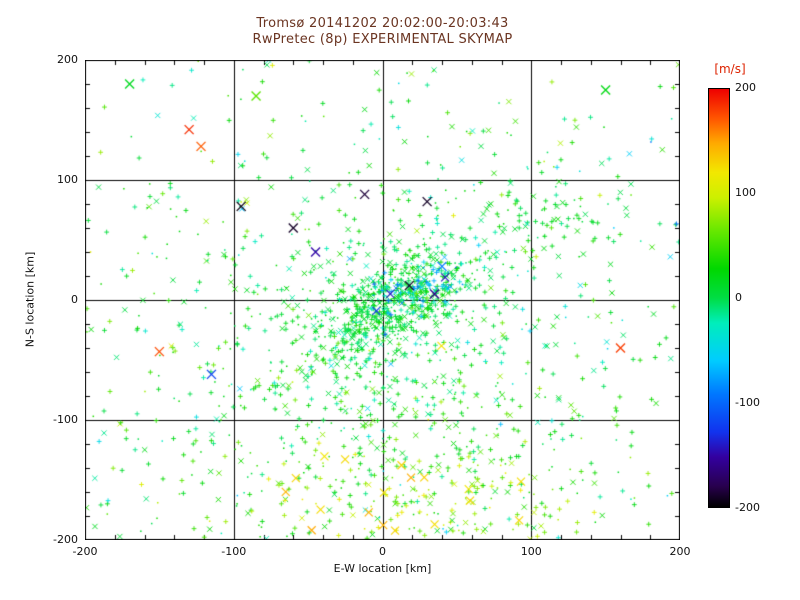  What do you see at coordinates (680, 551) in the screenshot?
I see `x-tick-label: 200` at bounding box center [680, 551].